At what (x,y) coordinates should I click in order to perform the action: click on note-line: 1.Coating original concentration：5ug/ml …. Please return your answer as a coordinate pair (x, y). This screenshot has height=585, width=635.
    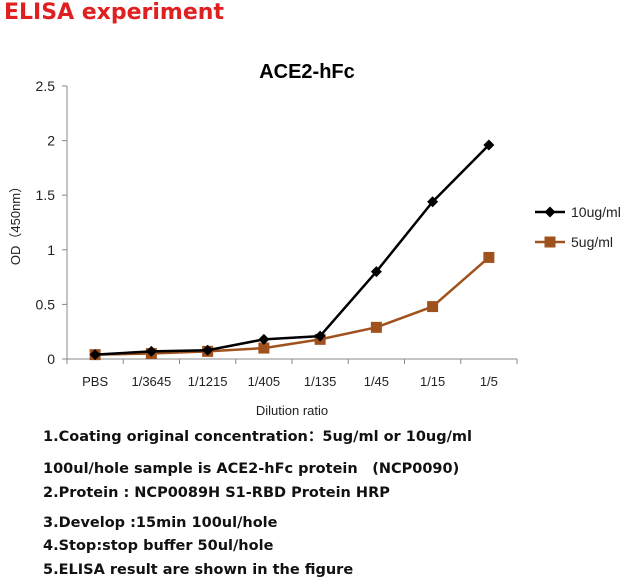
    Looking at the image, I should click on (258, 437).